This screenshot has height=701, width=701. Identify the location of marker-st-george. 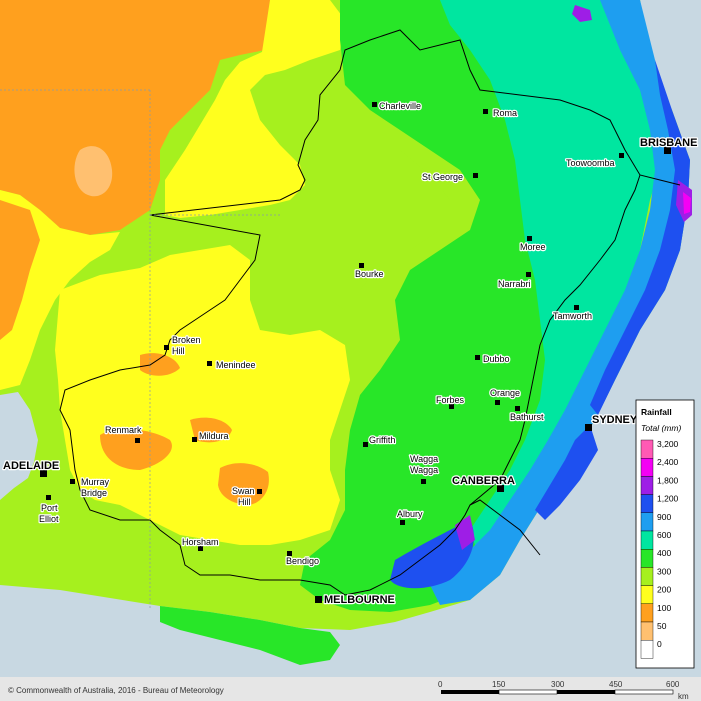
(475, 175).